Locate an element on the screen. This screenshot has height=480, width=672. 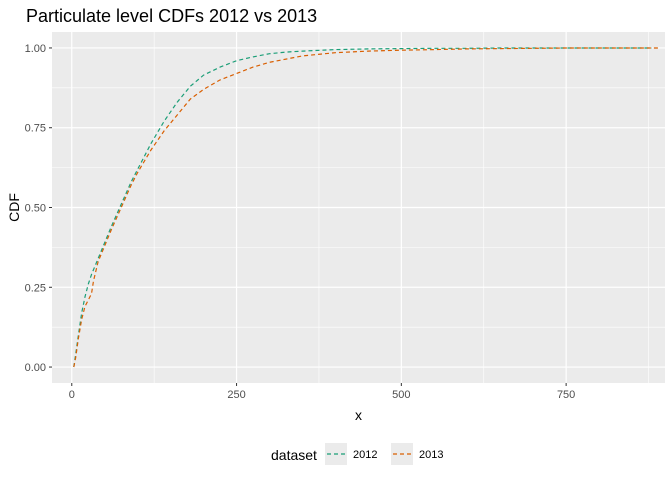
y-axis: 0.00 0.25 0.50 0.75 1.00 is located at coordinates (38, 208).